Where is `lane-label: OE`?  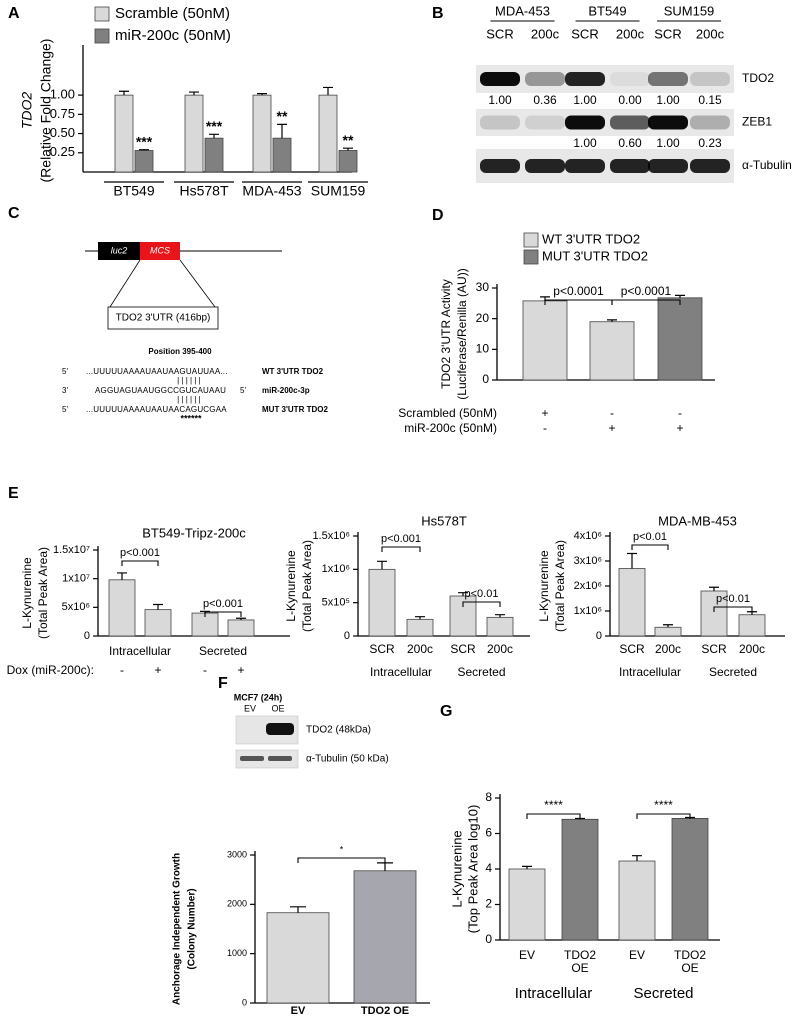
lane-label: OE is located at coordinates (277, 708).